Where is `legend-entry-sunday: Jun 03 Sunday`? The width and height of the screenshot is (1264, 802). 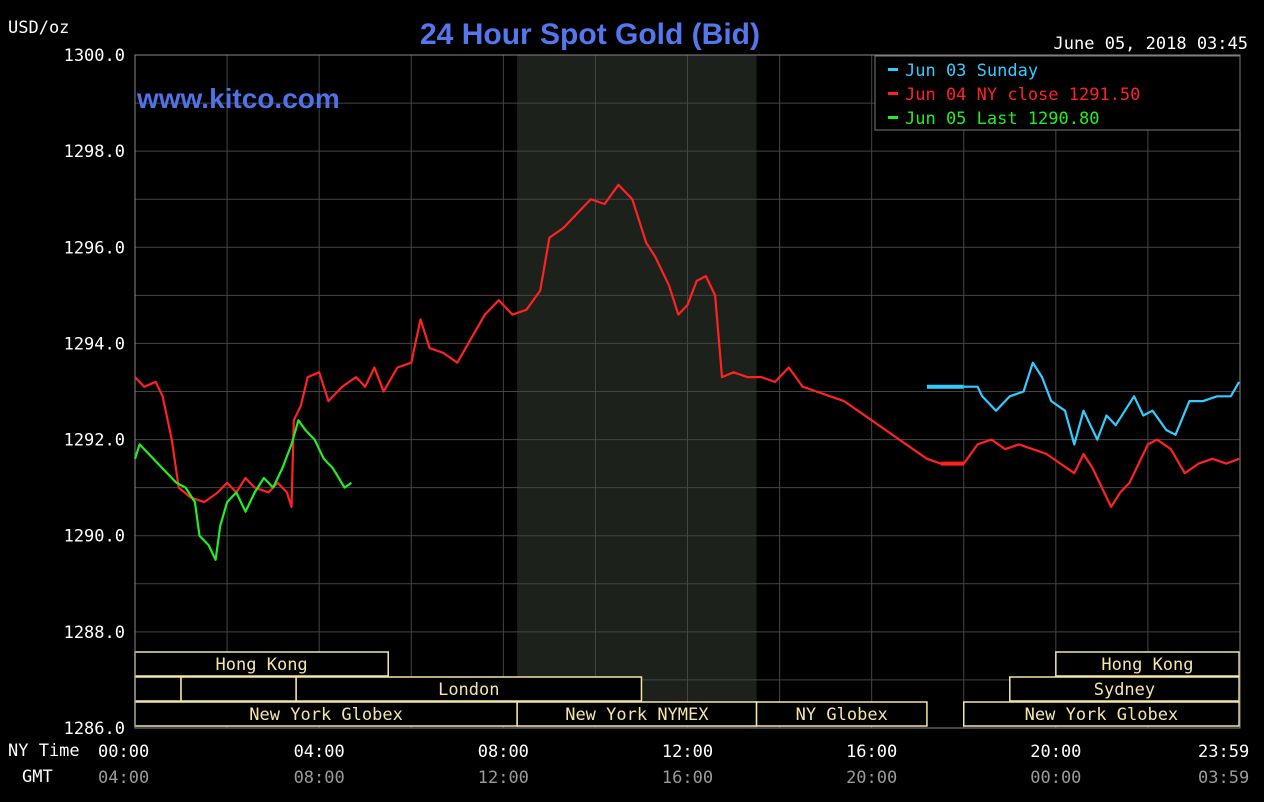 legend-entry-sunday: Jun 03 Sunday is located at coordinates (971, 71).